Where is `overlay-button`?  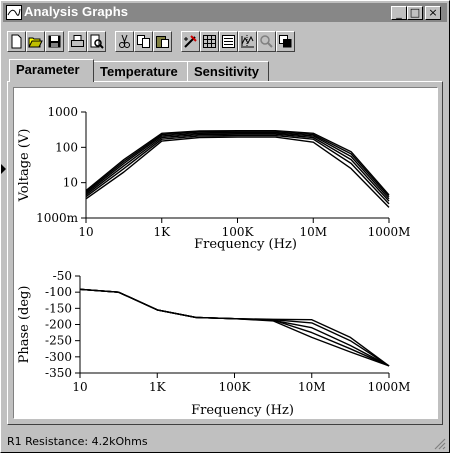
overlay-button is located at coordinates (285, 41).